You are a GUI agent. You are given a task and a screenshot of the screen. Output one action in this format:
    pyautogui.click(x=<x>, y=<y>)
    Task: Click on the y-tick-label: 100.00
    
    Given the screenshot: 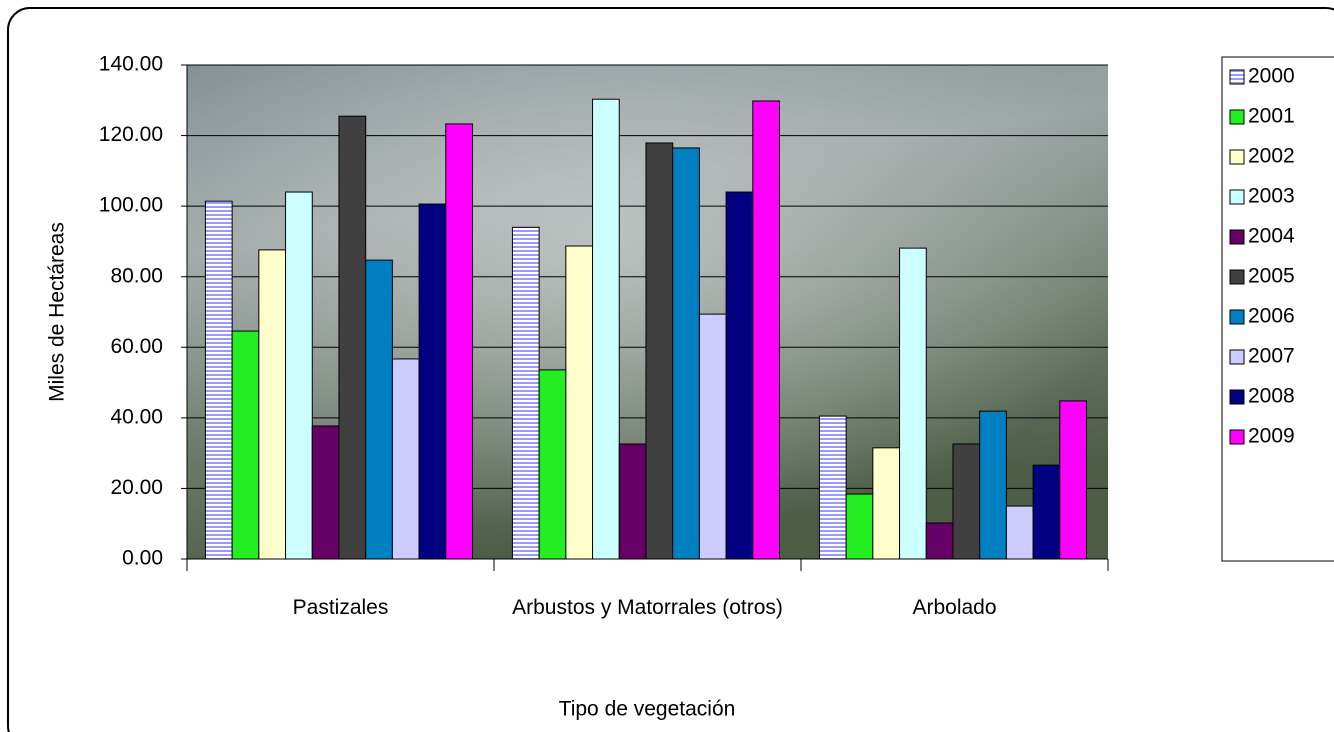 What is the action you would take?
    pyautogui.click(x=131, y=205)
    